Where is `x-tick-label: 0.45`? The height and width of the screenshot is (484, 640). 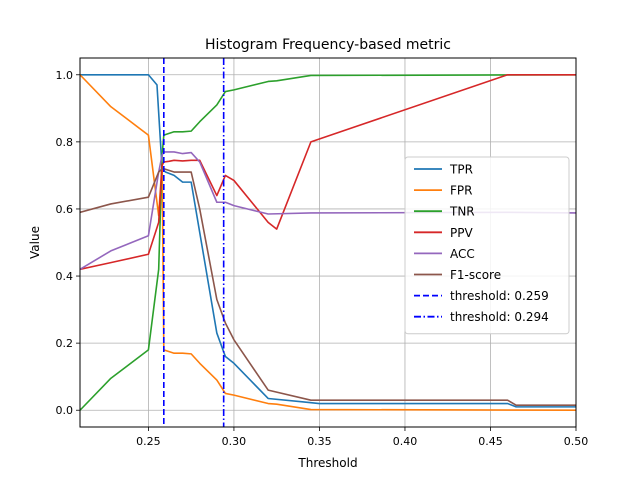
x-tick-label: 0.45 is located at coordinates (490, 441).